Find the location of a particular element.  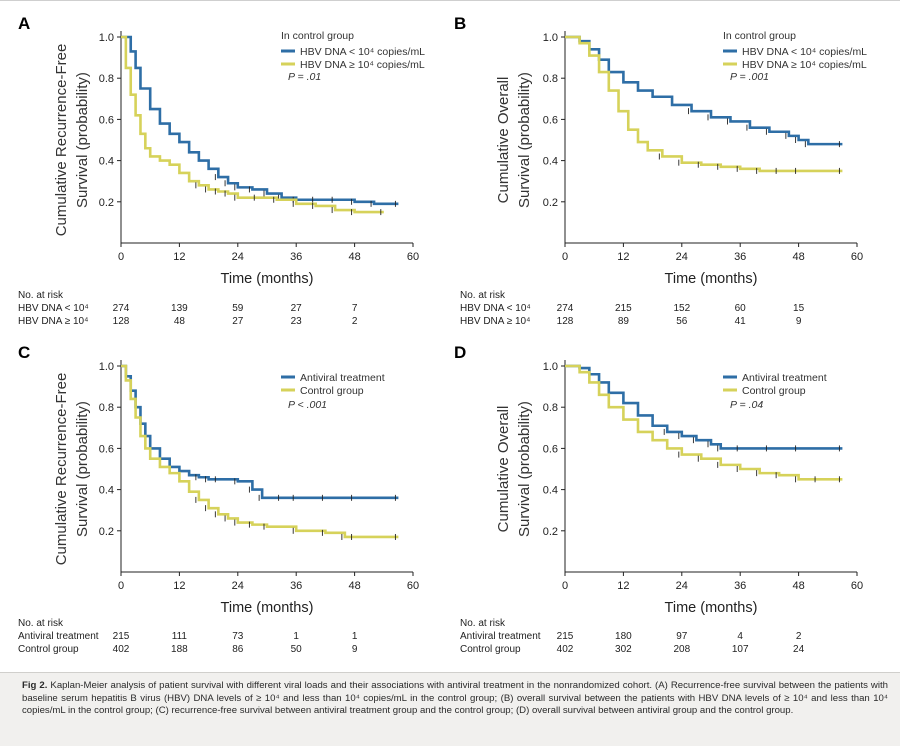

risk-value: 86 is located at coordinates (238, 649).